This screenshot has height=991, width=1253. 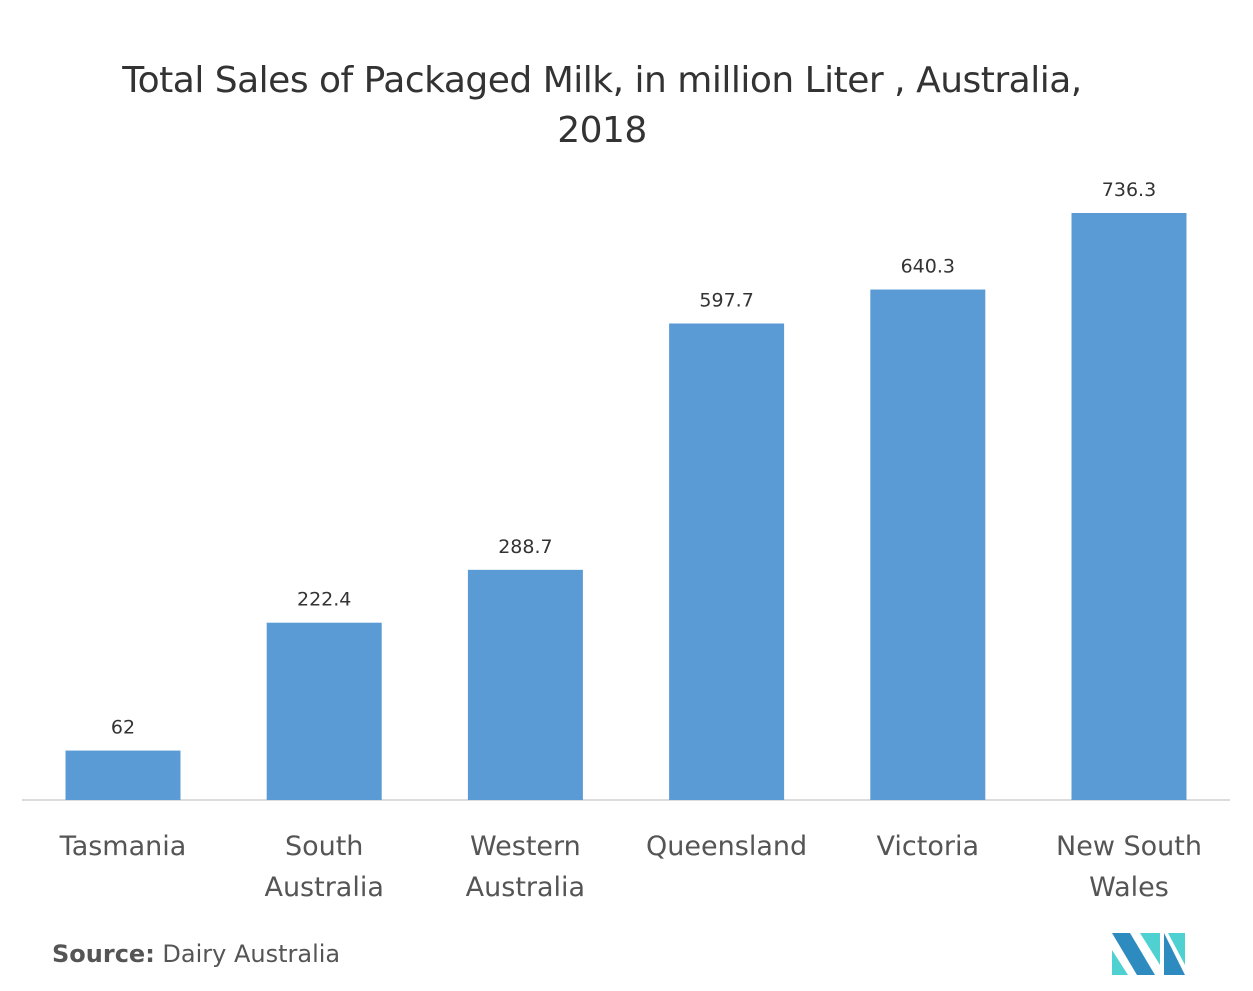 I want to click on source-note: Source: Dairy Australia, so click(x=196, y=954).